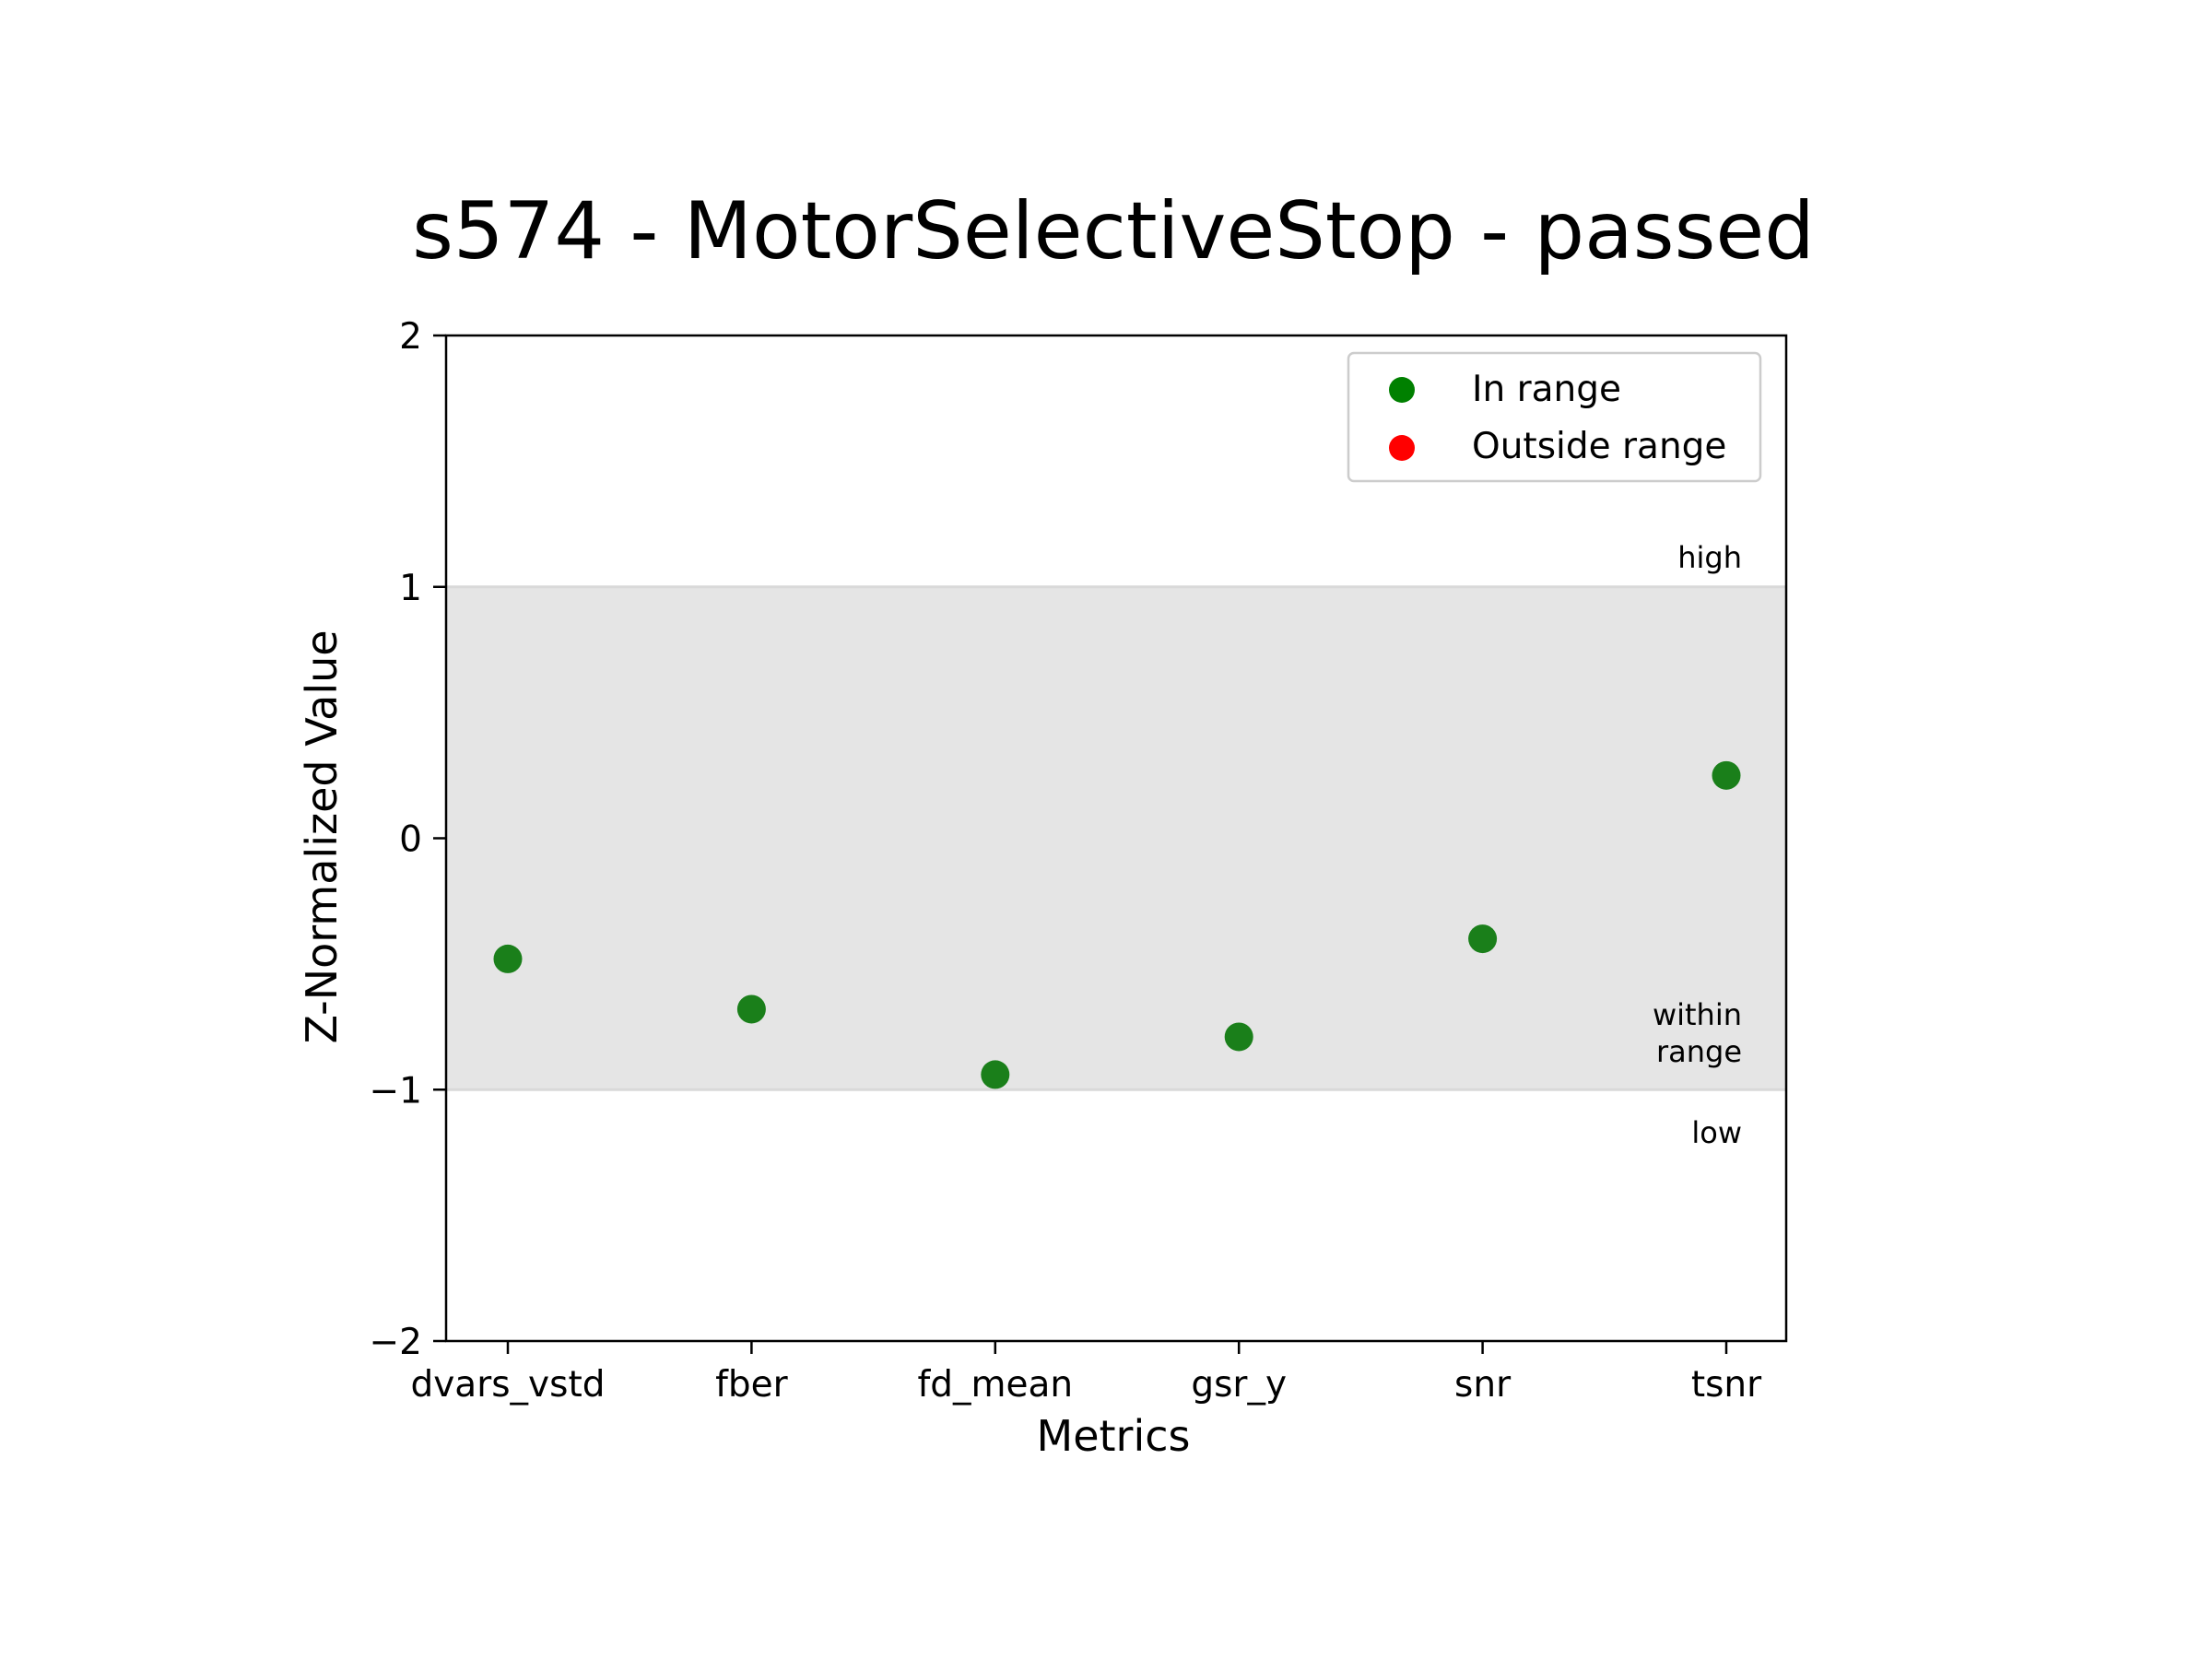  Describe the element at coordinates (1697, 845) in the screenshot. I see `range-annotations: high within range low` at that location.